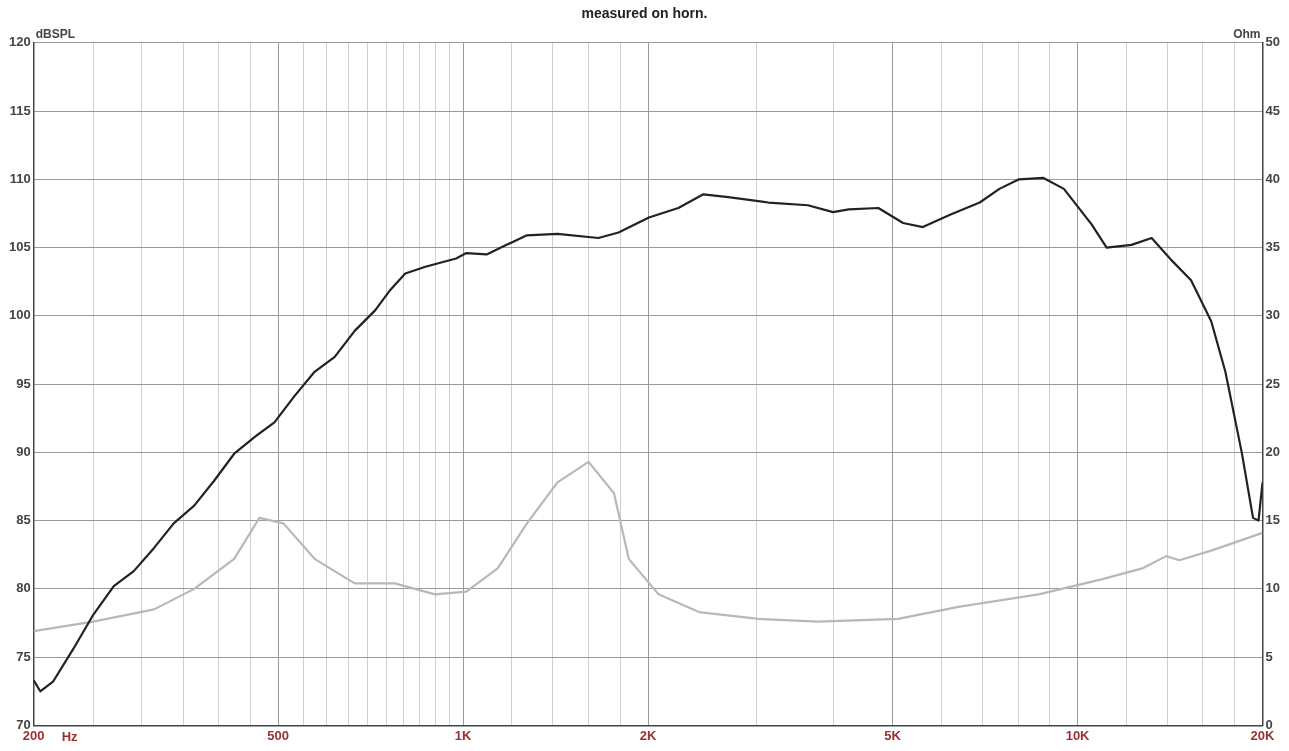 Image resolution: width=1289 pixels, height=751 pixels. I want to click on y2-tick-label: 20, so click(1273, 451).